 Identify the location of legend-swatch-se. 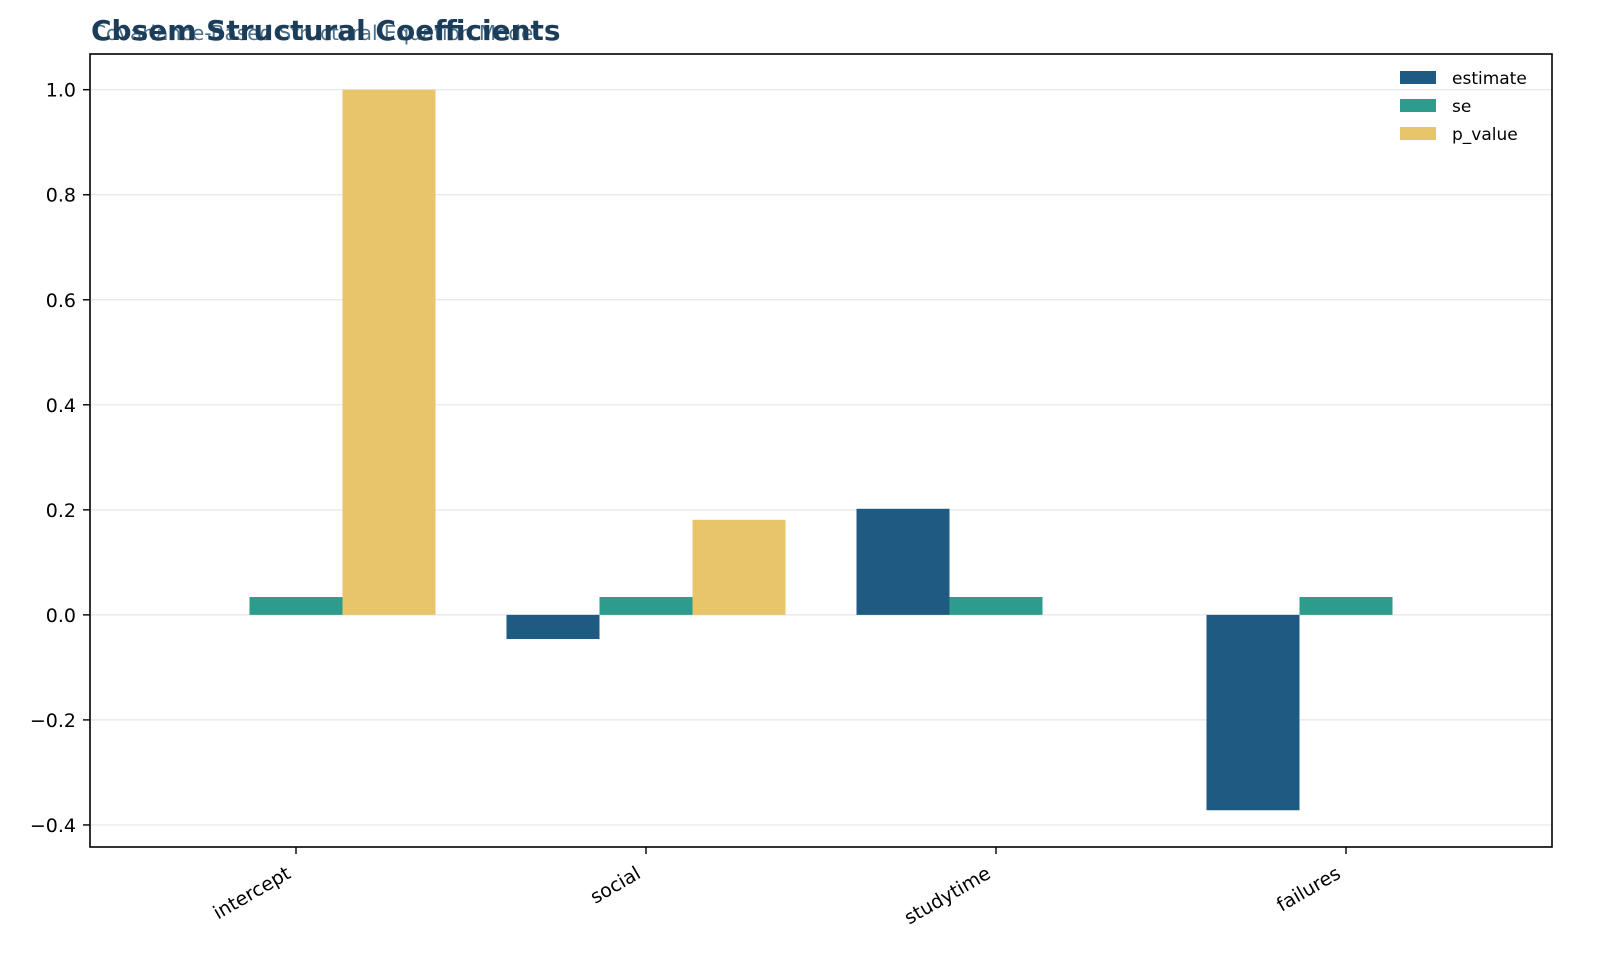
(1418, 105).